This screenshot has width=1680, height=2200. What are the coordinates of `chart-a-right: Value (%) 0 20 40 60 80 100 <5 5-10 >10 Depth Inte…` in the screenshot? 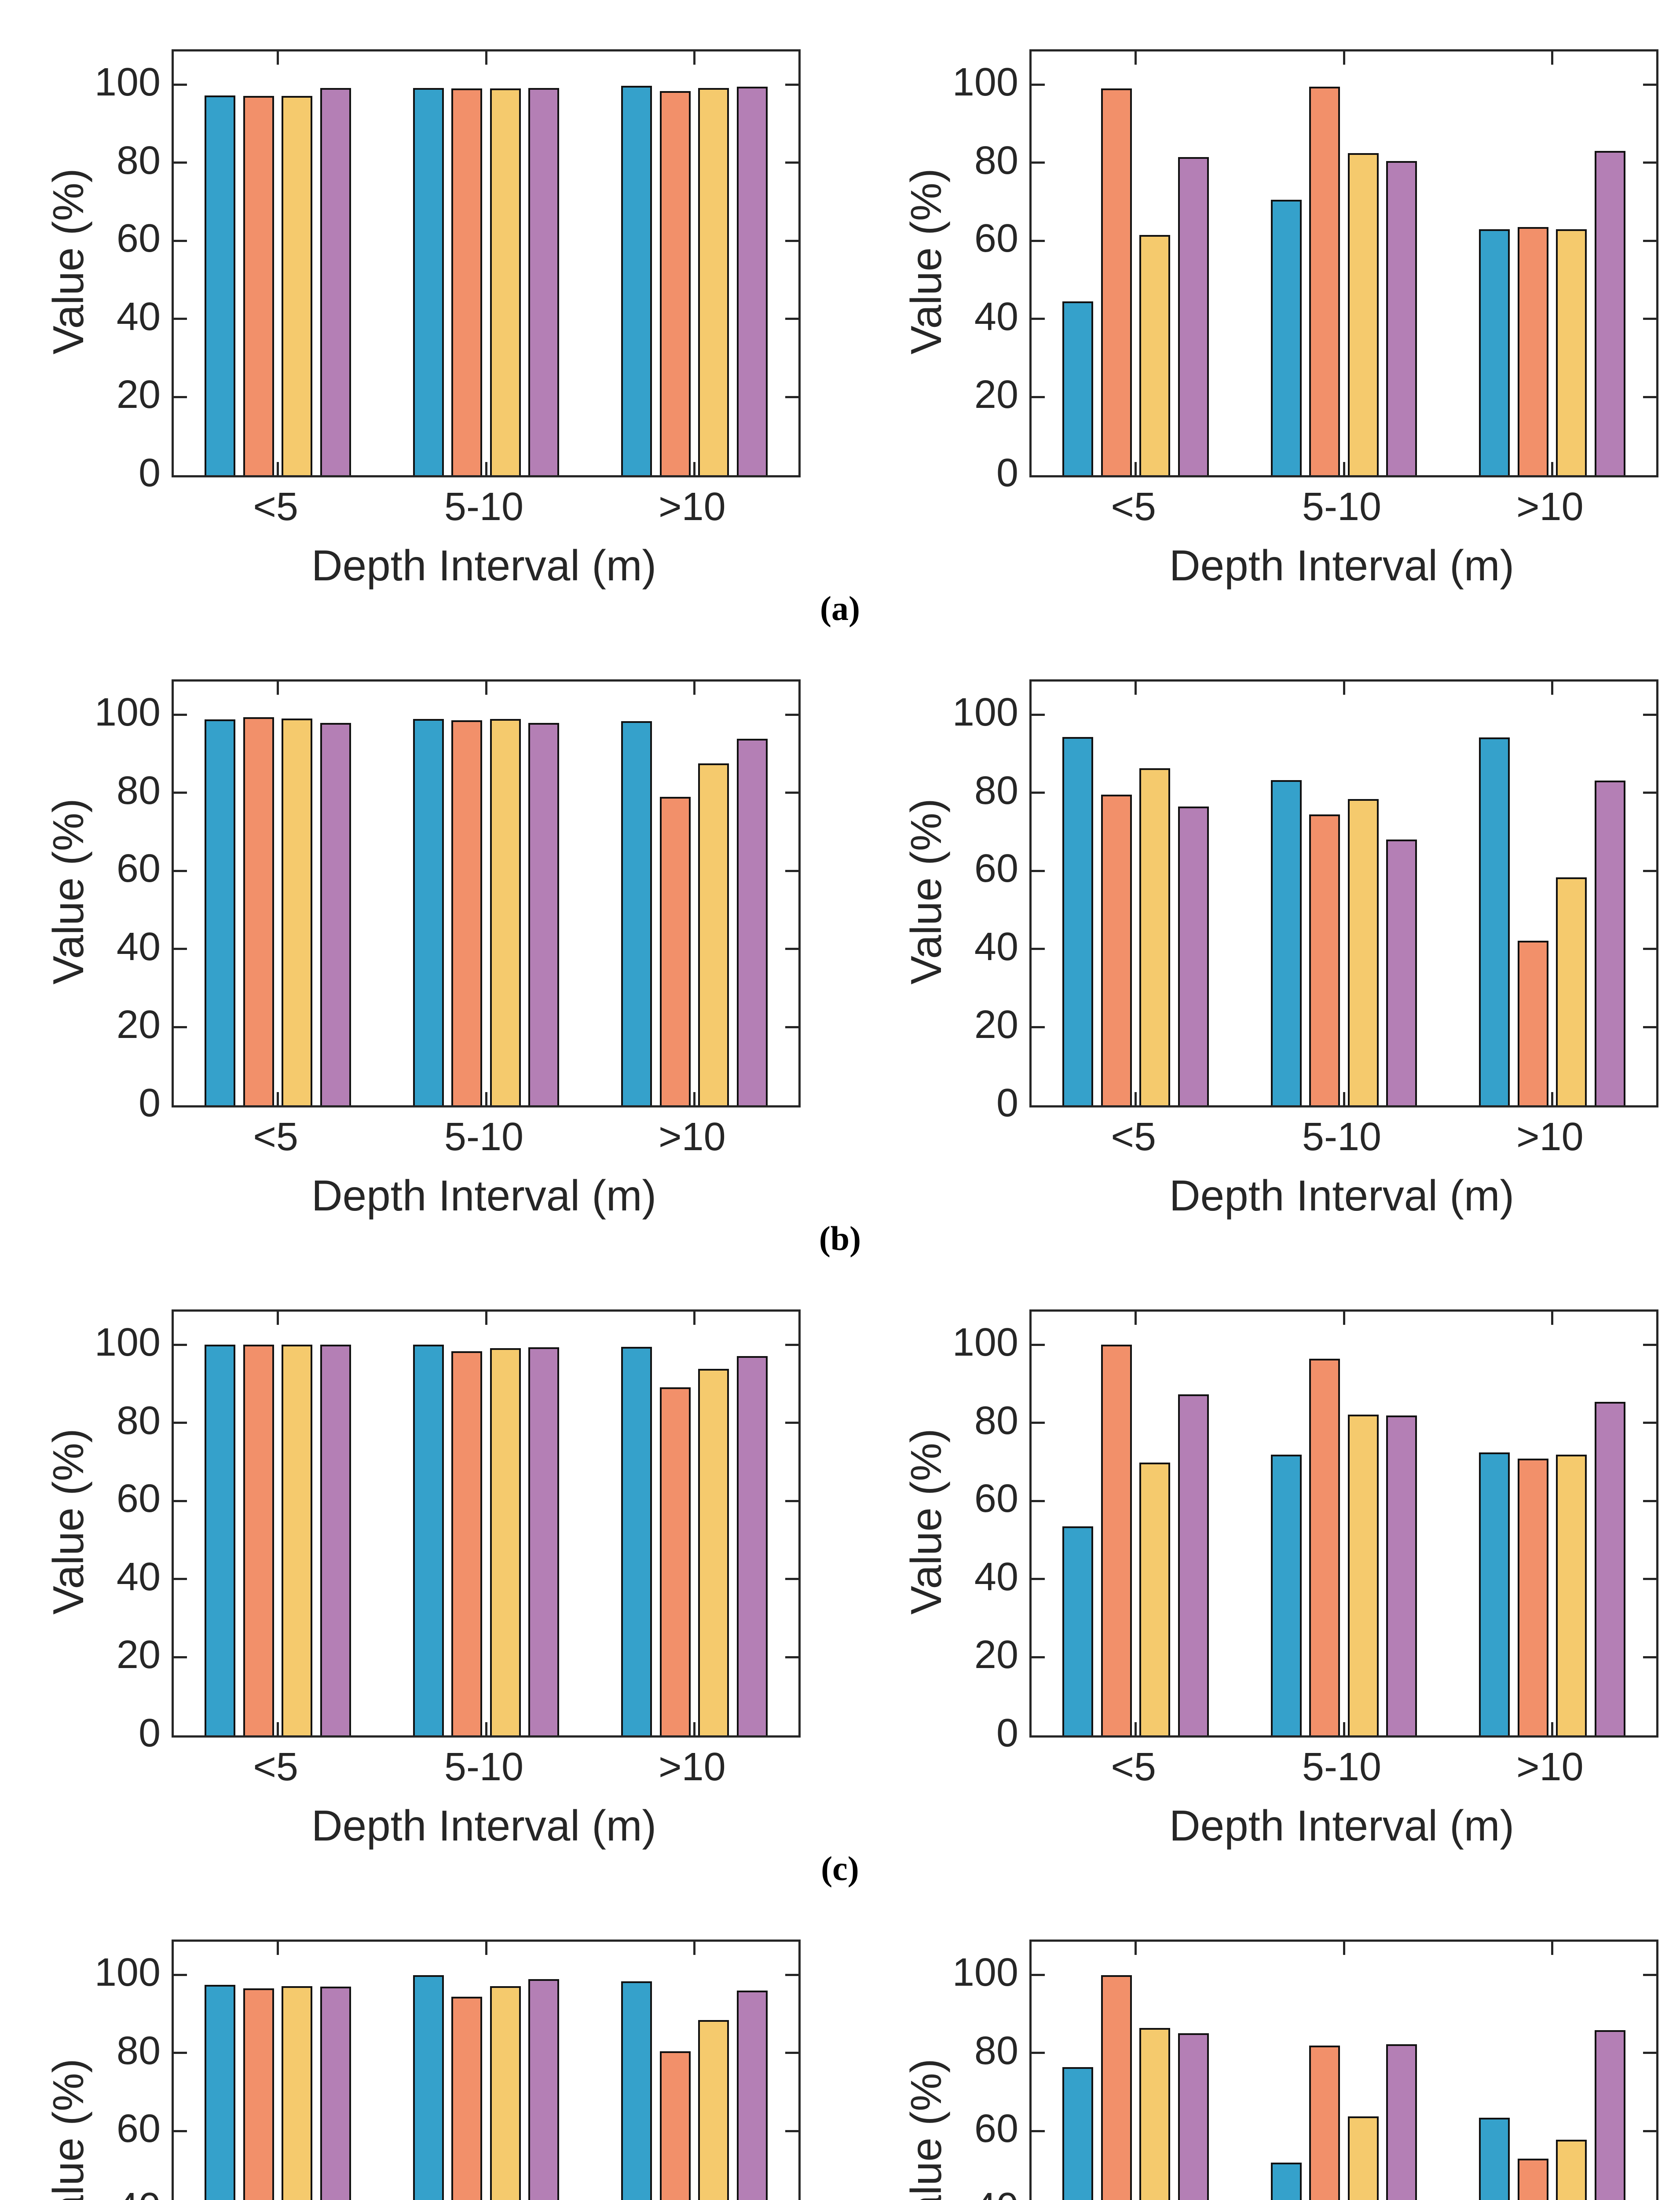 It's located at (1280, 315).